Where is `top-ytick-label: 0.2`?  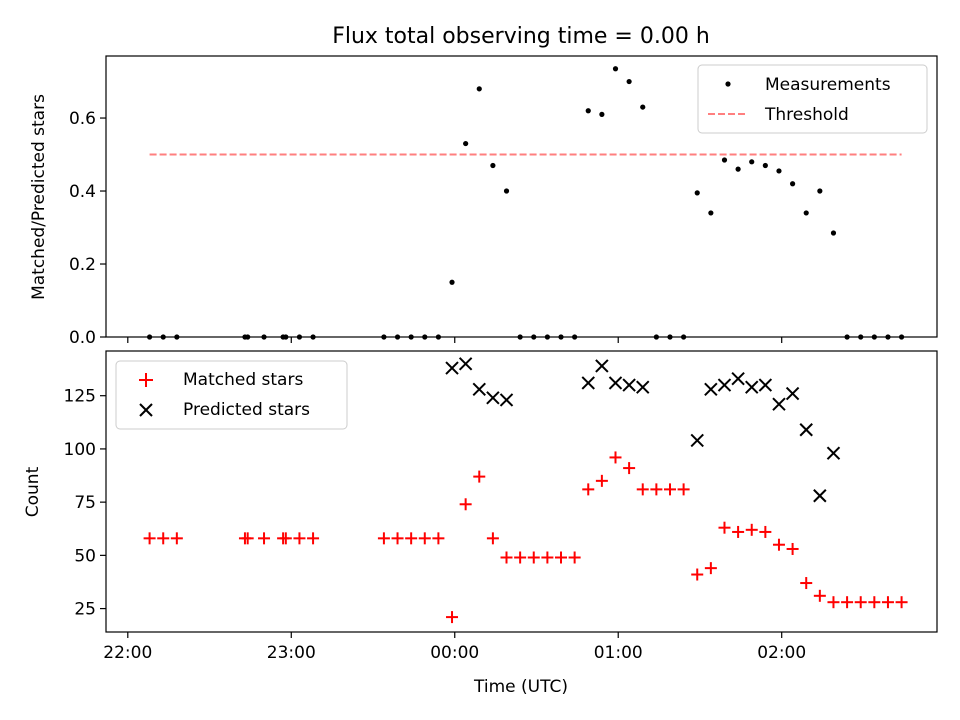
top-ytick-label: 0.2 is located at coordinates (82, 265).